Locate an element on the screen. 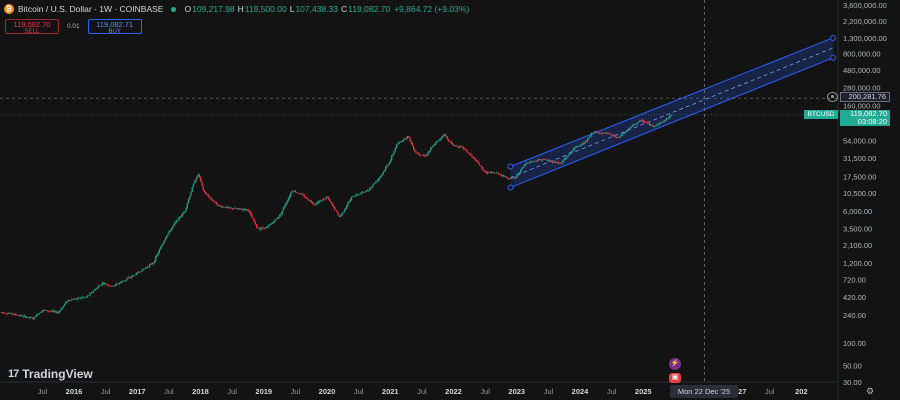  x-tick-label: 2023 is located at coordinates (516, 391).